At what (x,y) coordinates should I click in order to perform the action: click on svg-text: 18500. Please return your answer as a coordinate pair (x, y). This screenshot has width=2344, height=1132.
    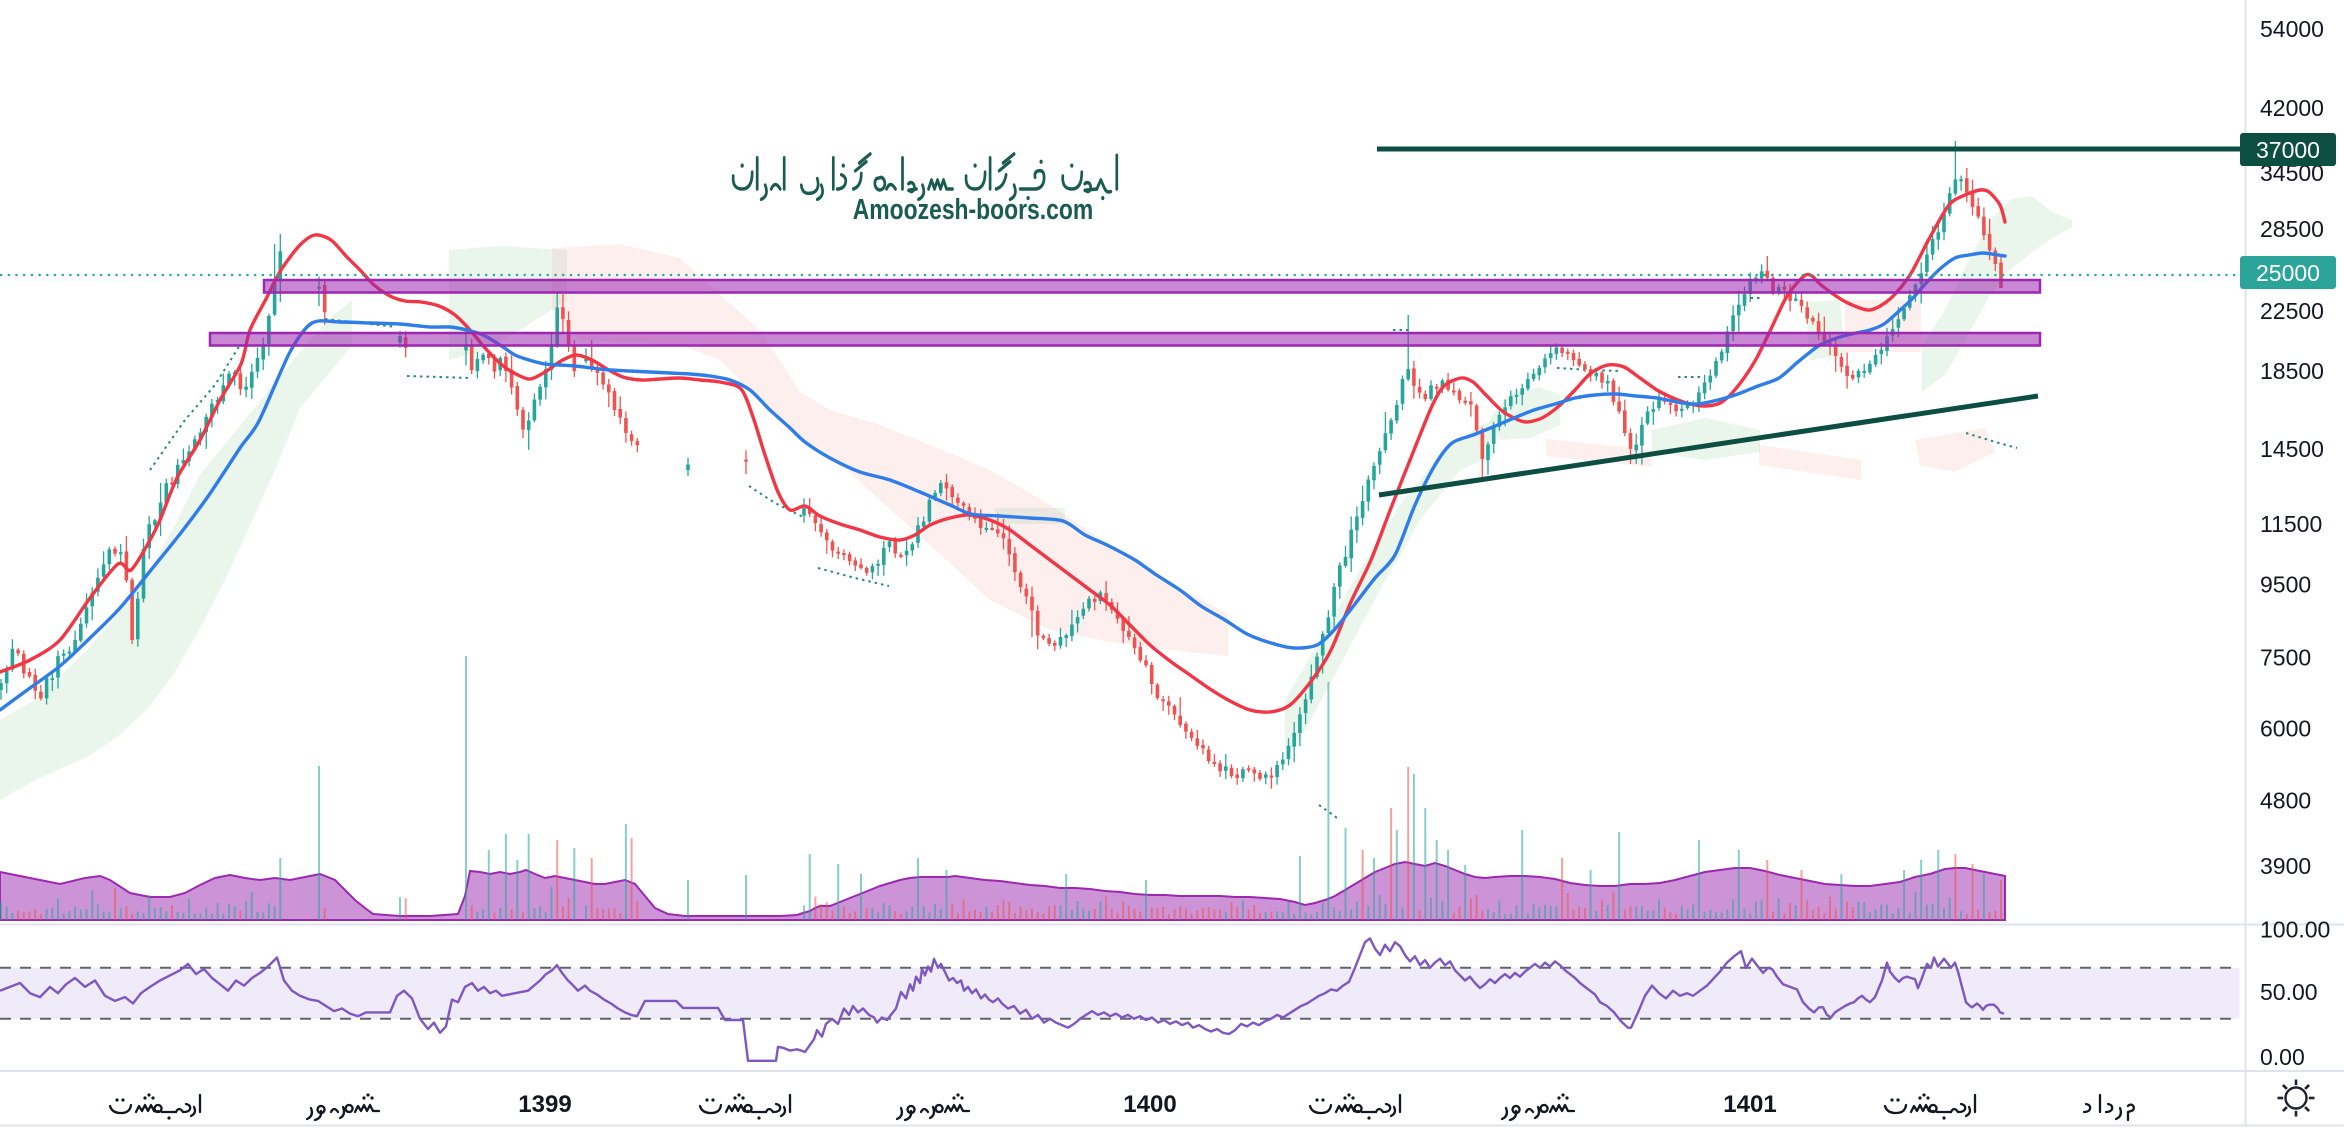
    Looking at the image, I should click on (2292, 371).